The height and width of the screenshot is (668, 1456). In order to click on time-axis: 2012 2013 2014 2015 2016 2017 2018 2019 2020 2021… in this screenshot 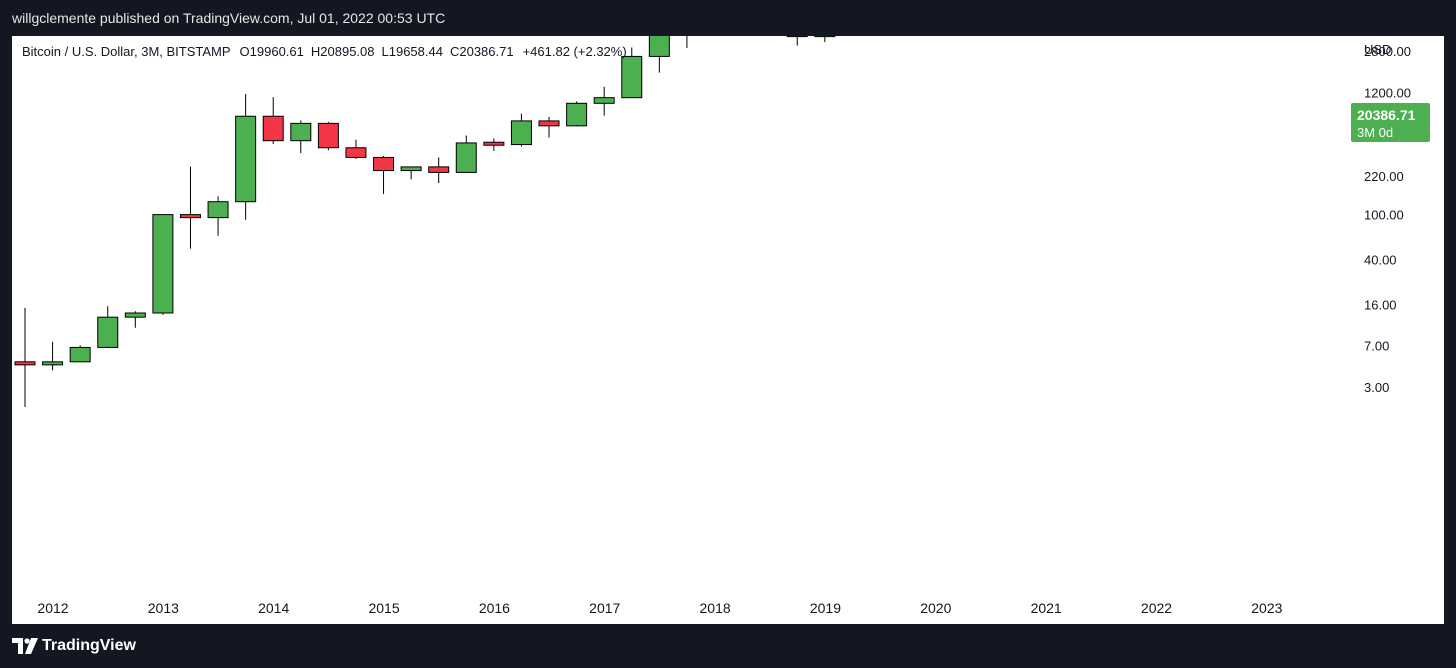, I will do `click(659, 608)`.